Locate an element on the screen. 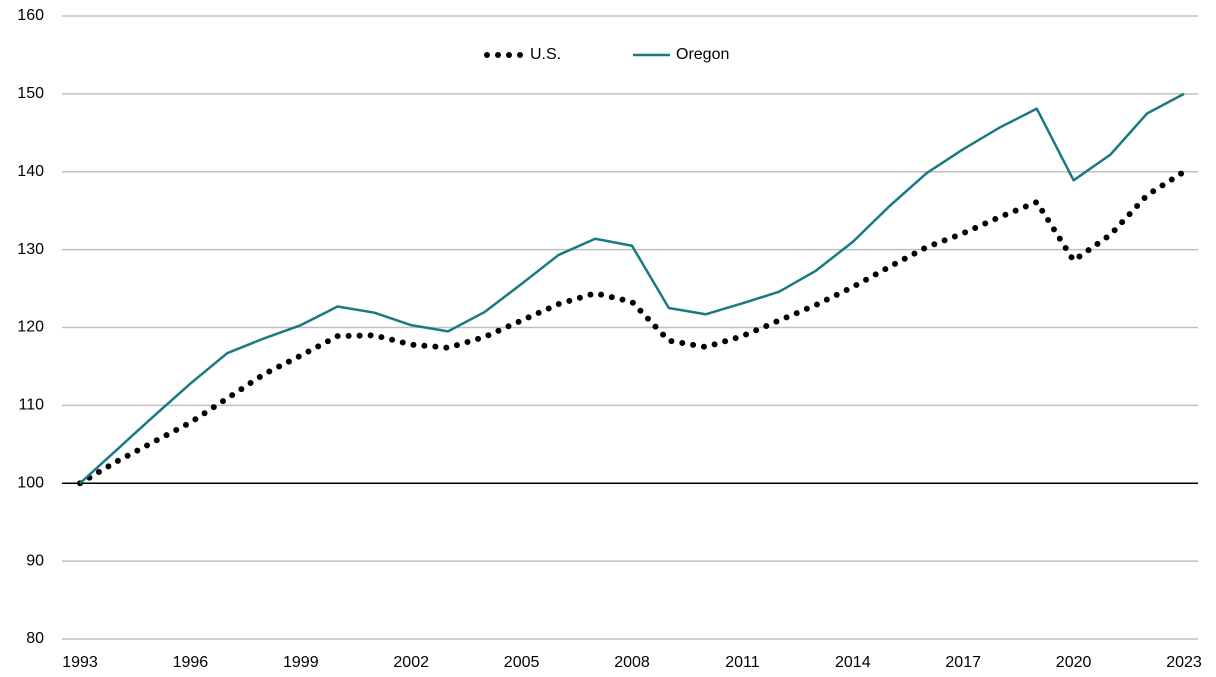  y-tick-label: 120 is located at coordinates (30, 327).